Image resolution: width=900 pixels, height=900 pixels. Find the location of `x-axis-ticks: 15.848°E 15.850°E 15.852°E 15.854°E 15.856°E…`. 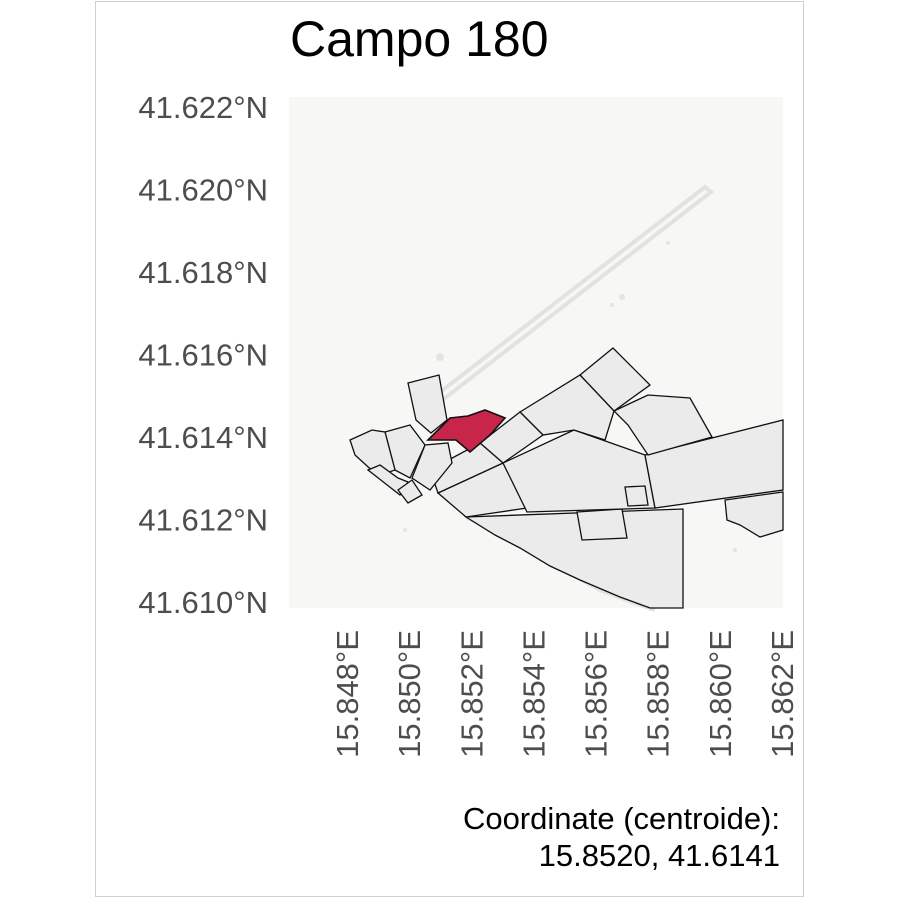

x-axis-ticks: 15.848°E 15.850°E 15.852°E 15.854°E 15.856°E… is located at coordinates (565, 694).